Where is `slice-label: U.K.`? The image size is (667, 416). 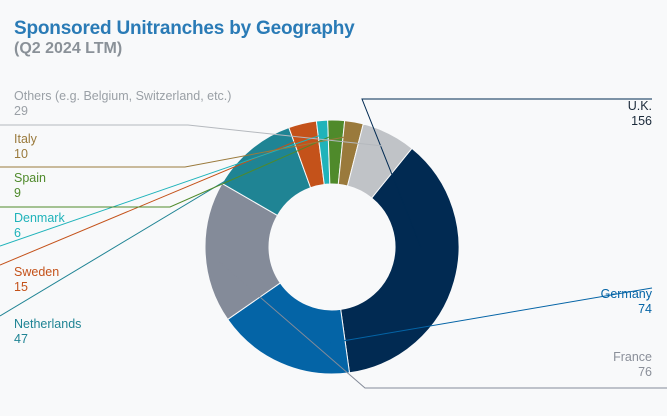
slice-label: U.K. is located at coordinates (640, 106).